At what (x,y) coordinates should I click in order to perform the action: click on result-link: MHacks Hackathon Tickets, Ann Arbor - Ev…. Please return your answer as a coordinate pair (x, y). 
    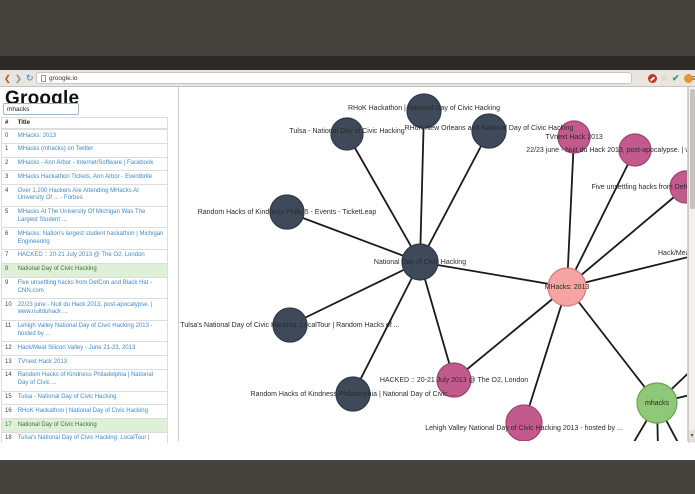
    Looking at the image, I should click on (85, 176).